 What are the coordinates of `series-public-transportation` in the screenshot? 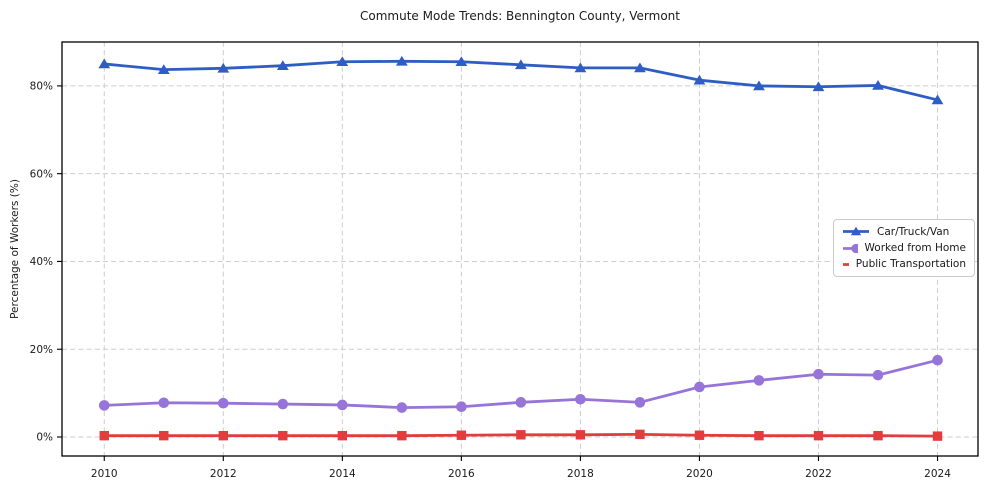 It's located at (521, 435).